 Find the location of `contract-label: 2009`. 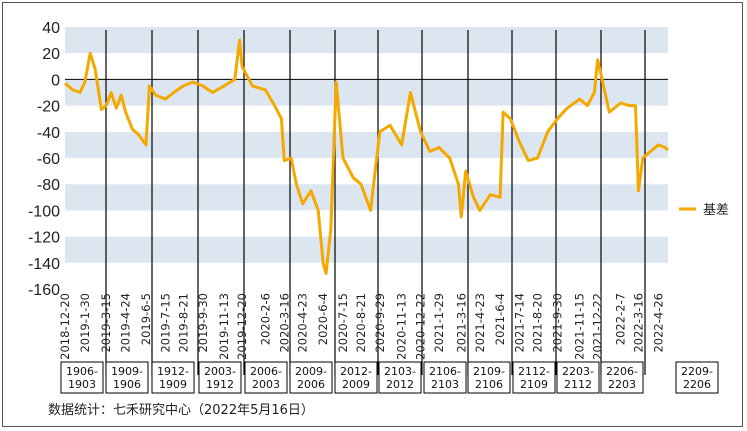

contract-label: 2009 is located at coordinates (356, 384).